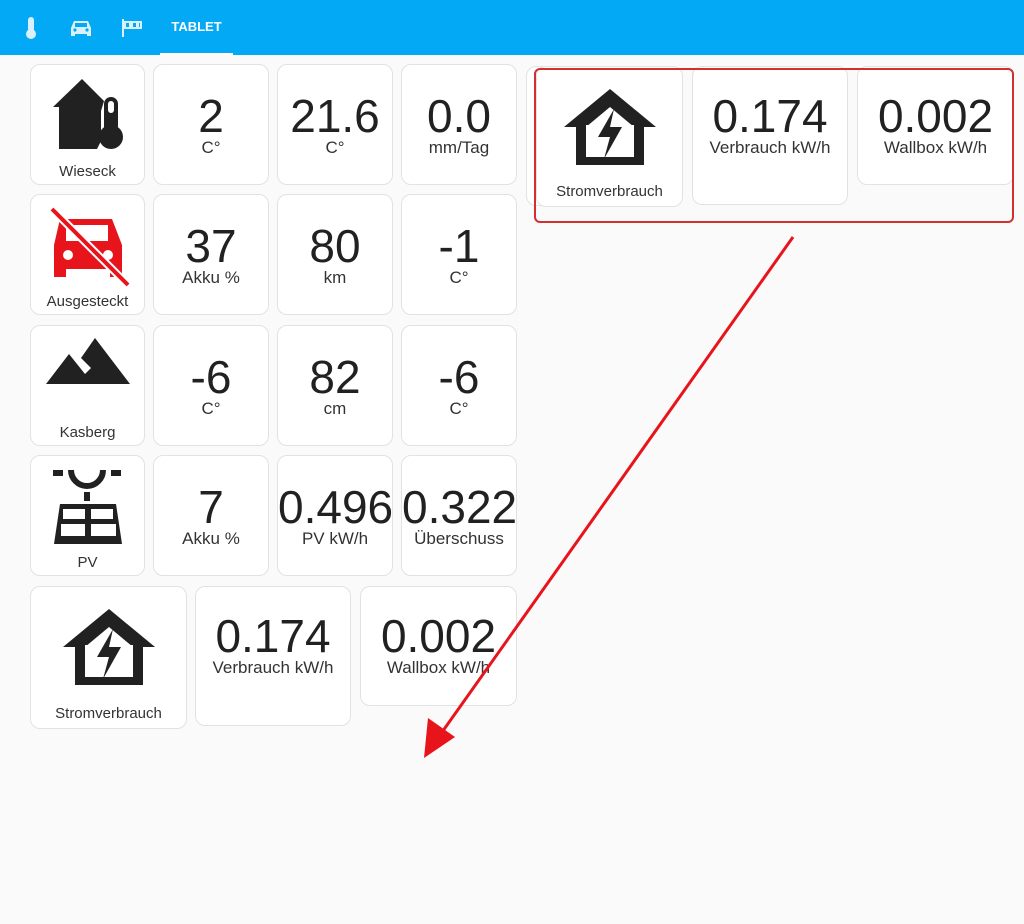 The image size is (1024, 924). Describe the element at coordinates (335, 507) in the screenshot. I see `tile-value: 0.496` at that location.